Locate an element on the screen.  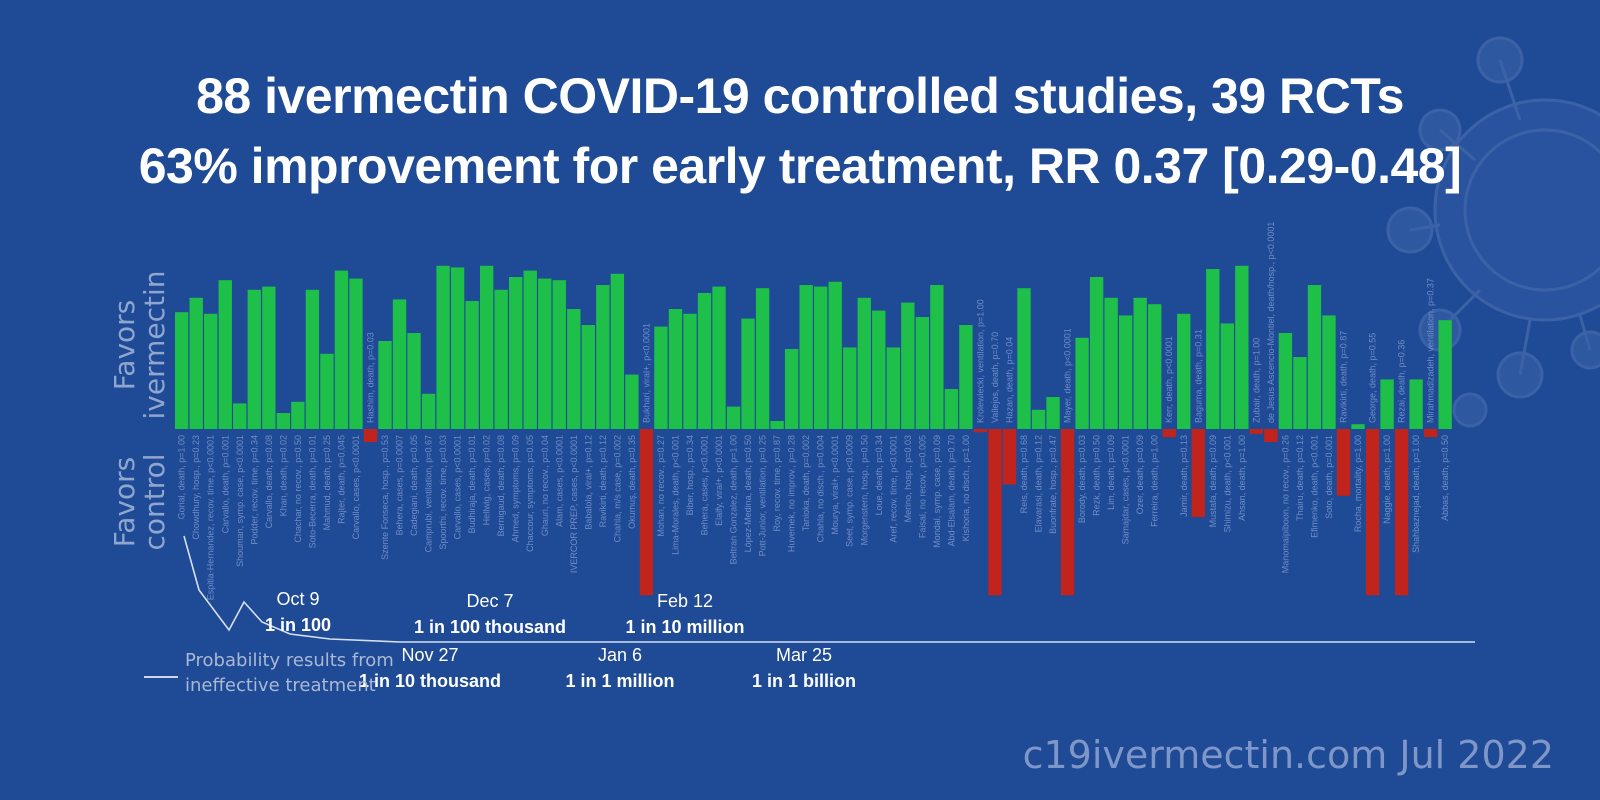
category-label: Ahmed, symptoms, p=0.09 is located at coordinates (516, 488).